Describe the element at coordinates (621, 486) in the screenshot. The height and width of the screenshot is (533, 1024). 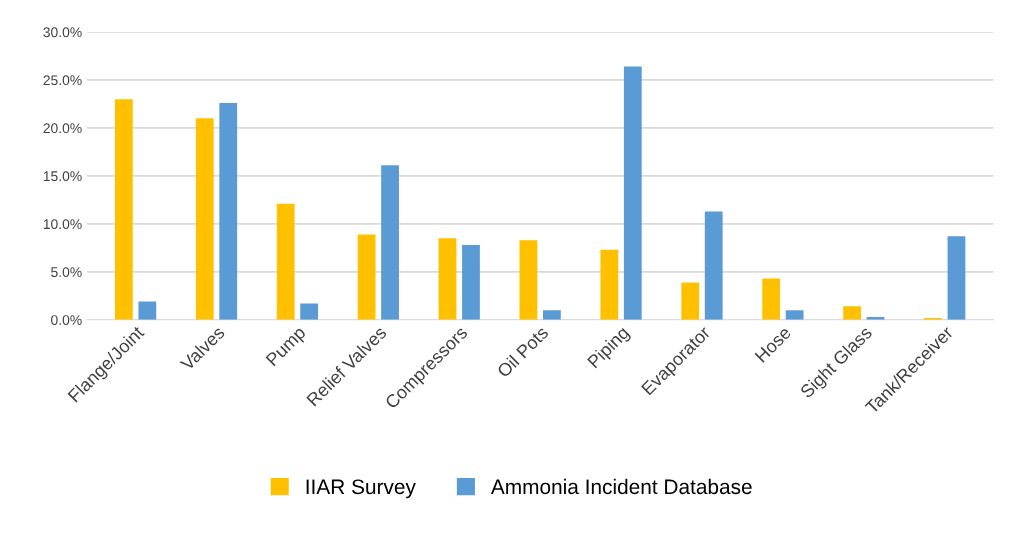
I see `legend-label: Ammonia Incident Database` at that location.